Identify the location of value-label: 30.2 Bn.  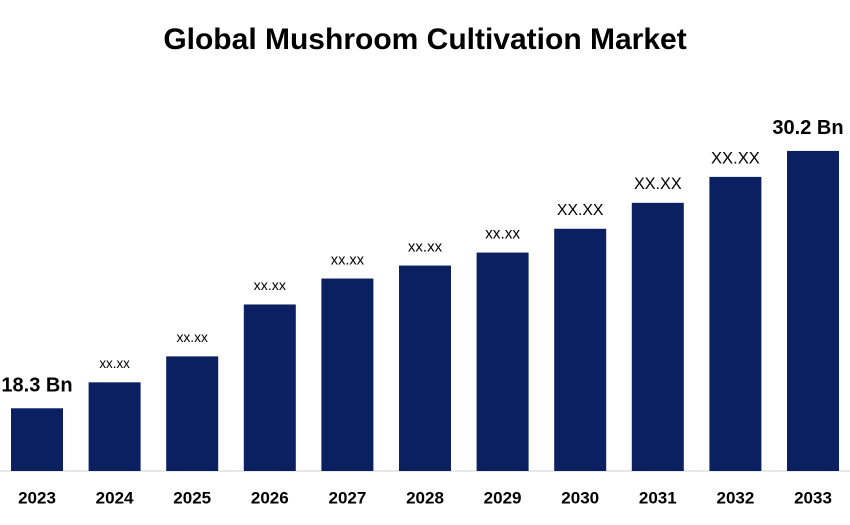
(807, 128).